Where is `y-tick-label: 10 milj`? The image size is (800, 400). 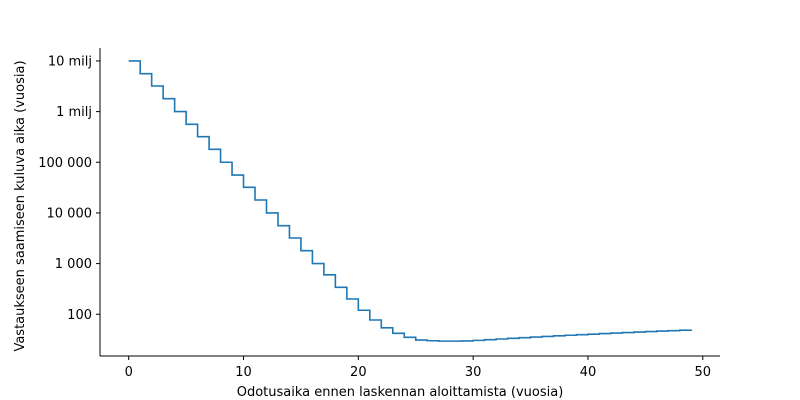
y-tick-label: 10 milj is located at coordinates (70, 61).